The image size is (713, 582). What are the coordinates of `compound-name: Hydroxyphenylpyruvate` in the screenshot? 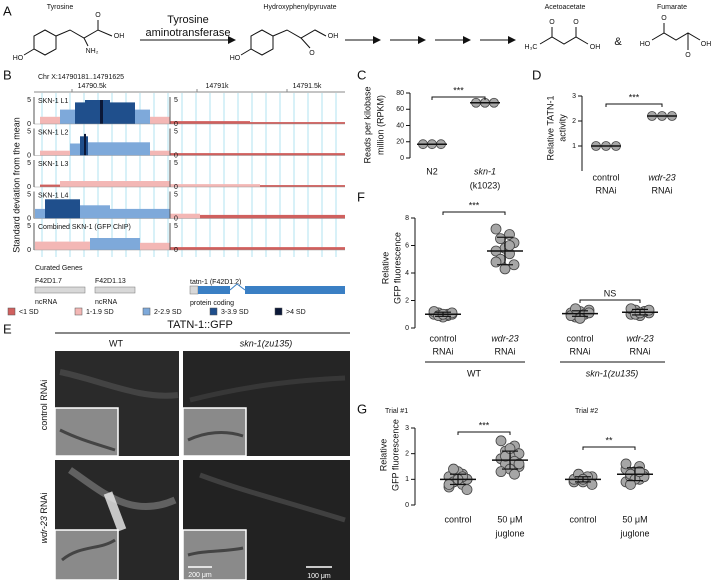 It's located at (299, 7).